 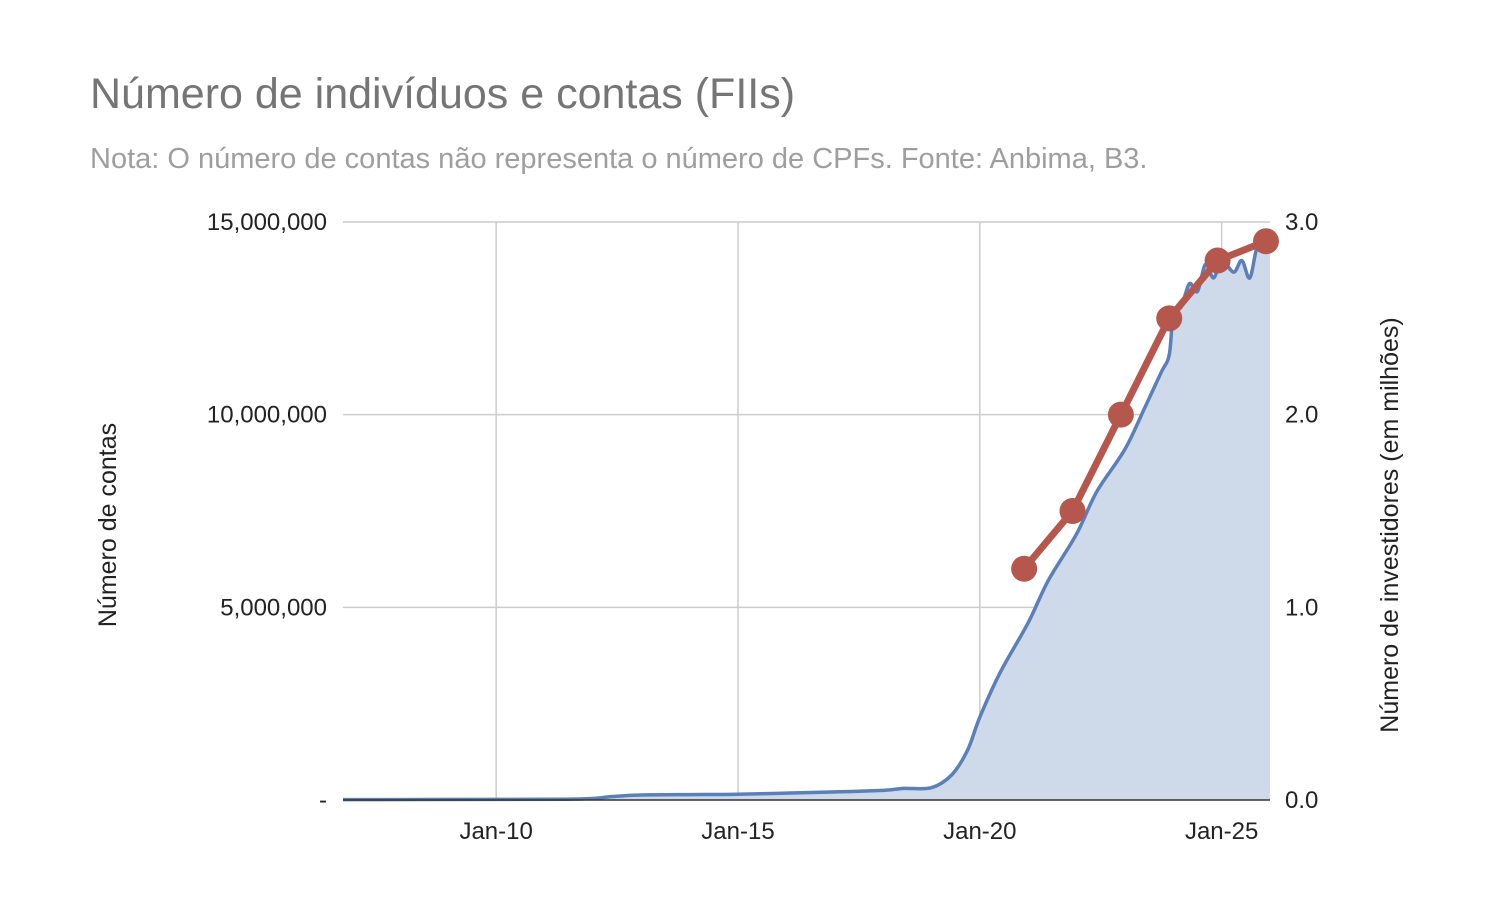 What do you see at coordinates (979, 831) in the screenshot?
I see `x-tick-label: Jan-20` at bounding box center [979, 831].